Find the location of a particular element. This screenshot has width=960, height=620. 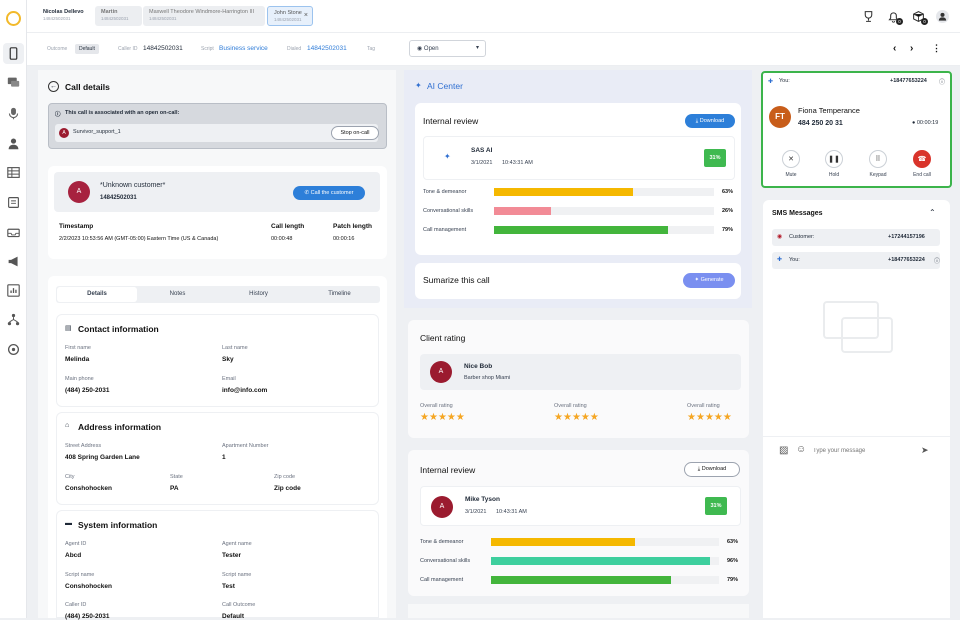

sms-thread-row: ✚ You: +18477653224 ⓘ is located at coordinates (856, 260).